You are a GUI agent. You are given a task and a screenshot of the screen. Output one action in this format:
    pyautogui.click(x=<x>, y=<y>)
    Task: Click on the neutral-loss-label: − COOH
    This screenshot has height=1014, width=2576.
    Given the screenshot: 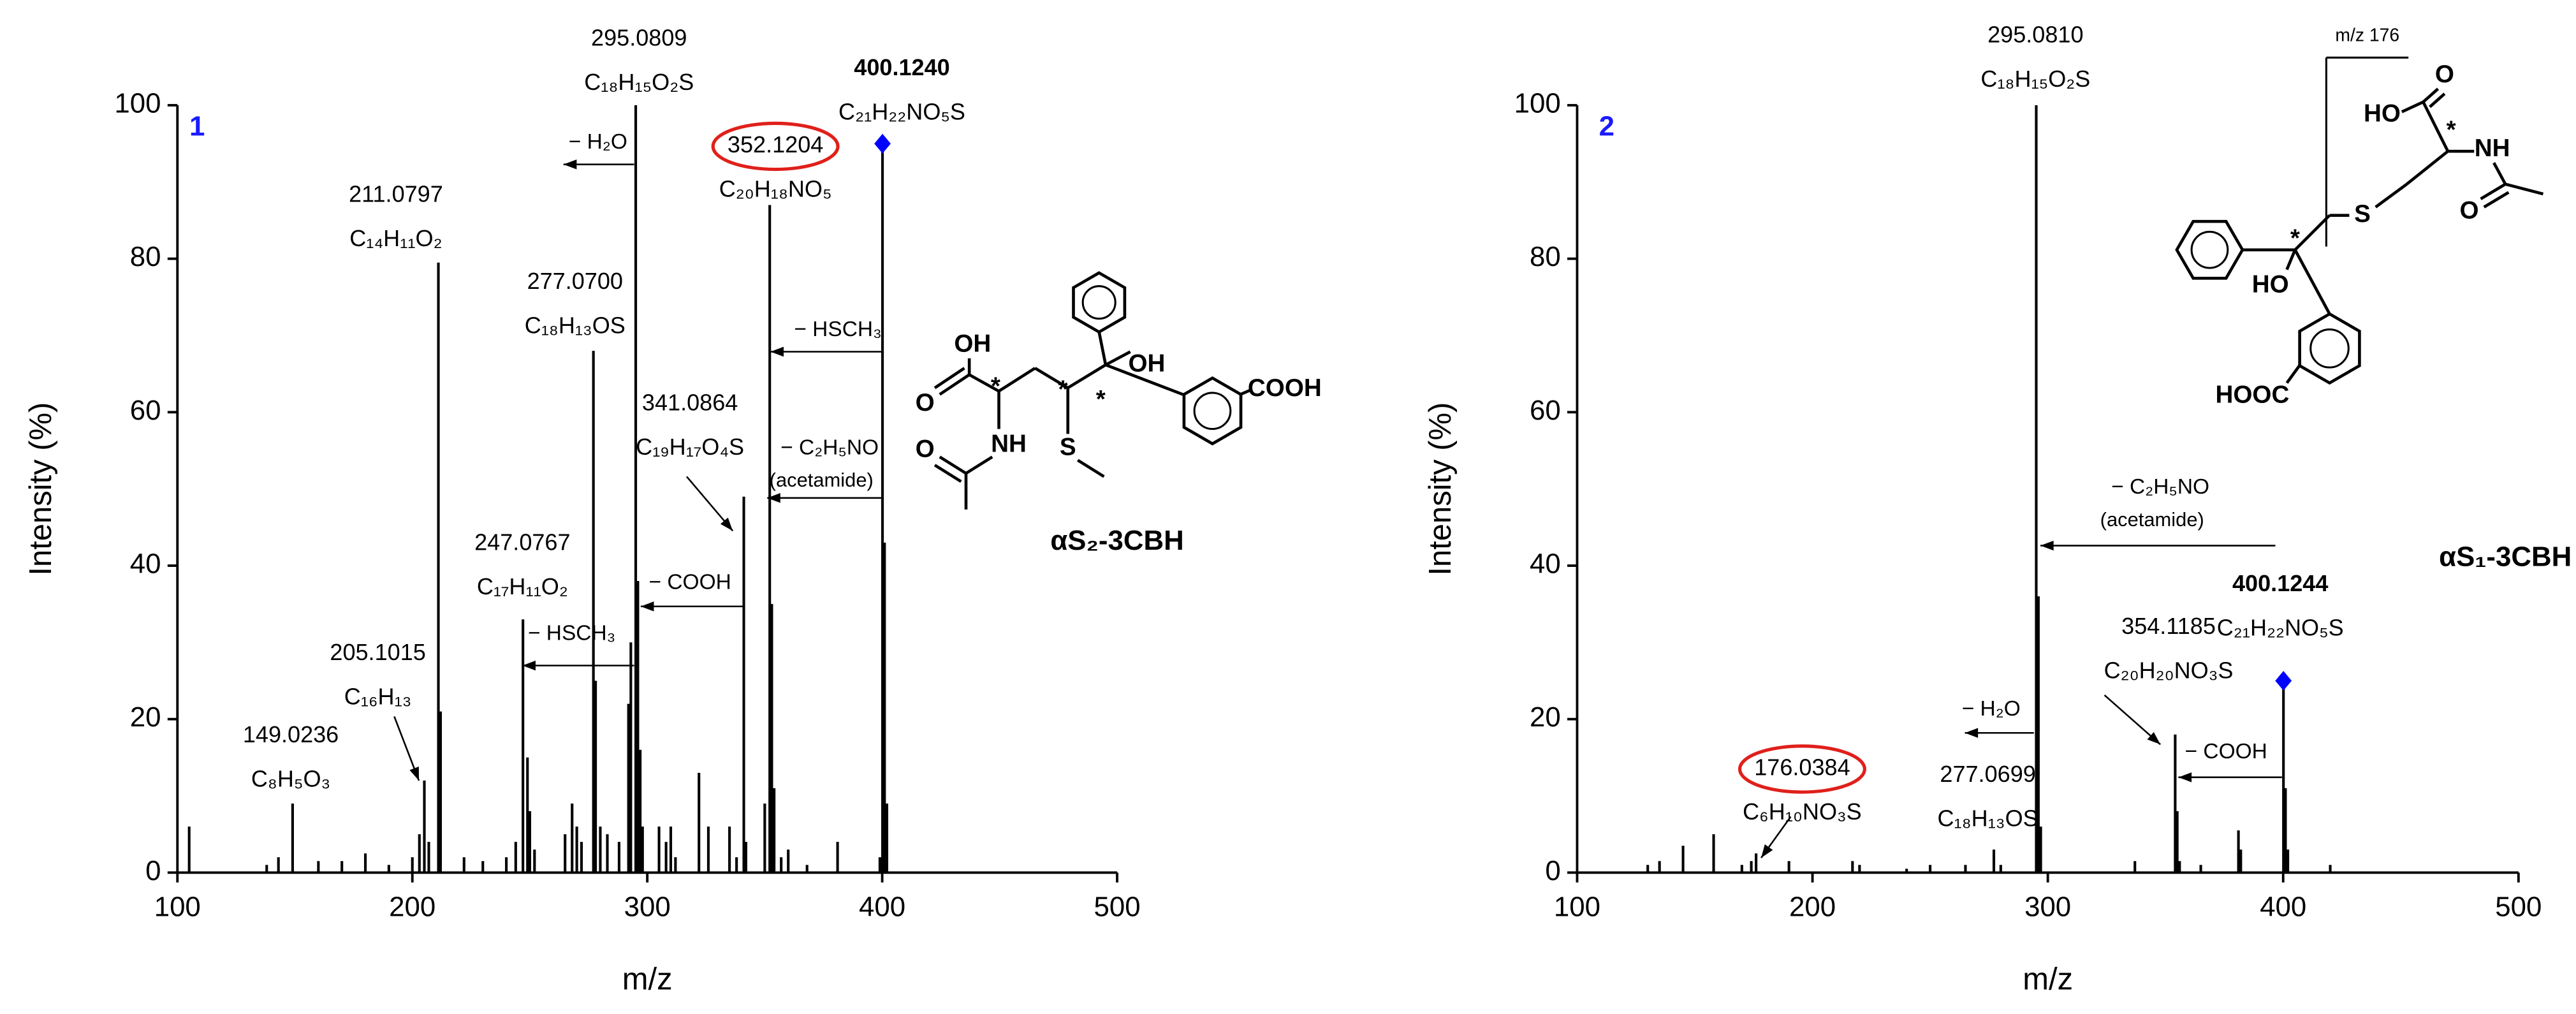 What is the action you would take?
    pyautogui.click(x=2226, y=751)
    